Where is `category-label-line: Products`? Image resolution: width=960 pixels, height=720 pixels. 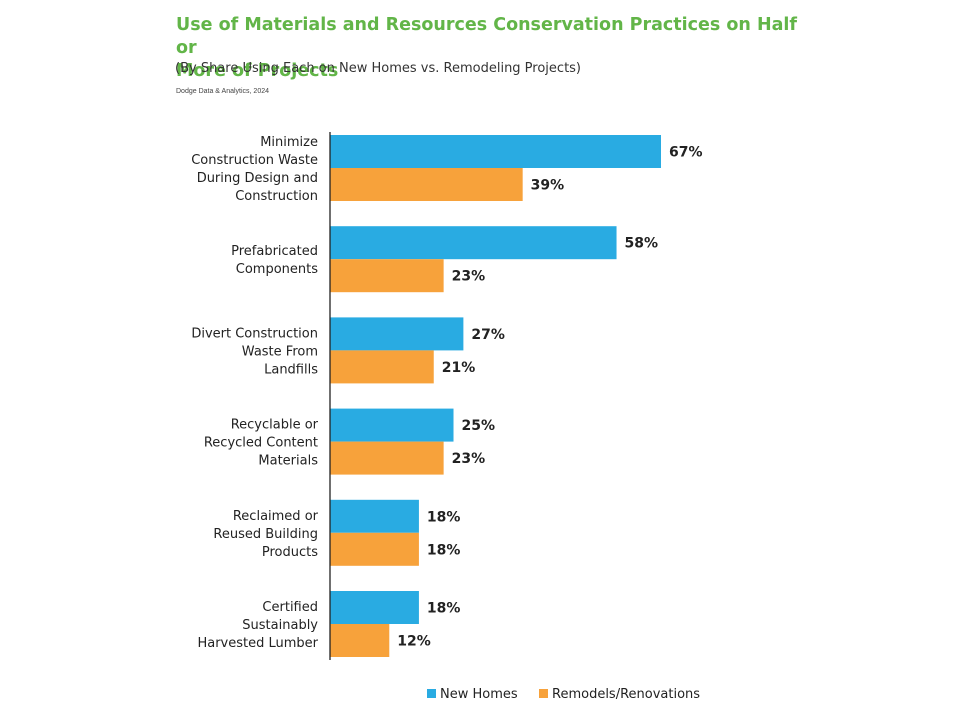
category-label-line: Products is located at coordinates (290, 552).